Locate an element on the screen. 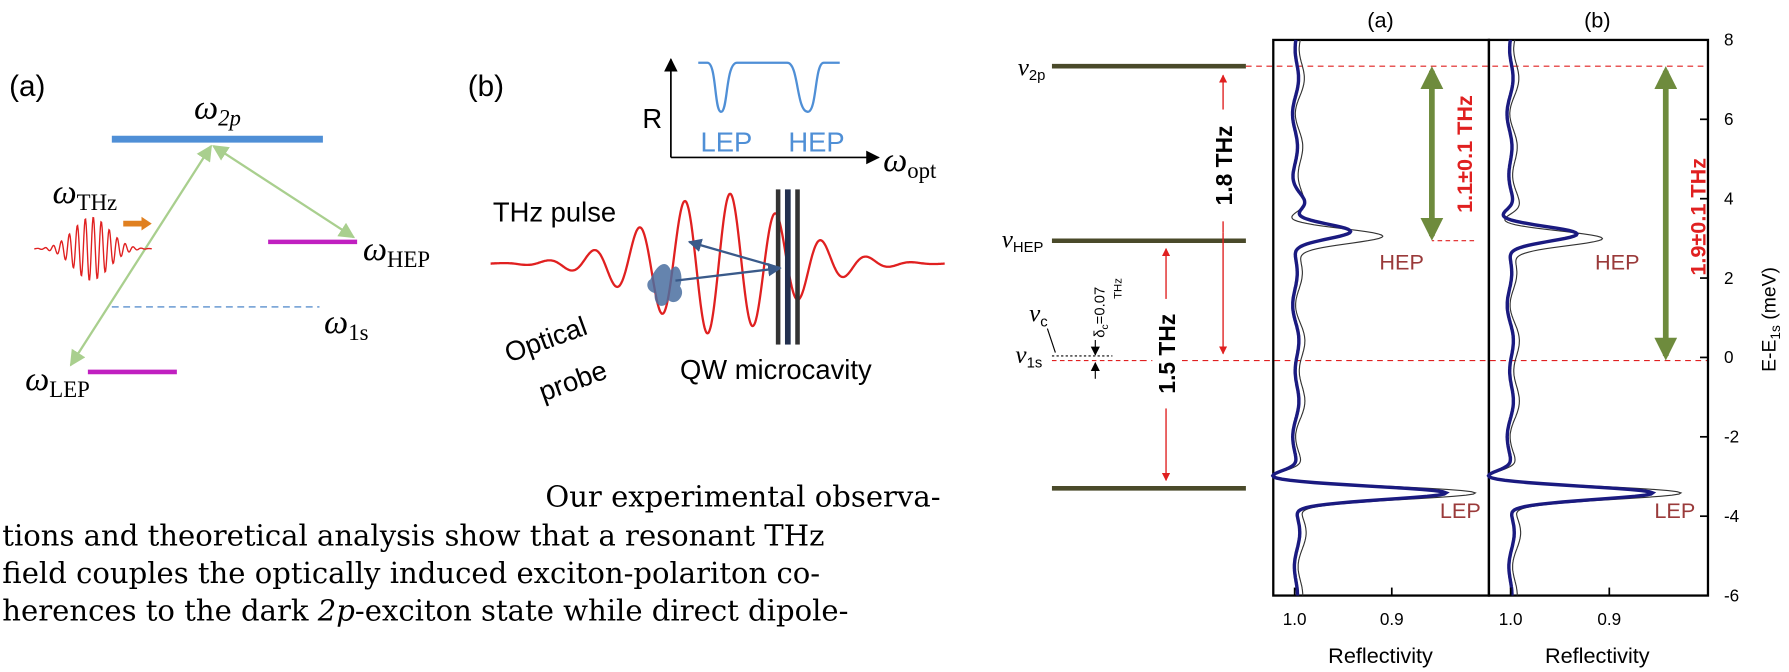 This screenshot has height=672, width=1789. gap-label: 1.8 THz is located at coordinates (1224, 166).